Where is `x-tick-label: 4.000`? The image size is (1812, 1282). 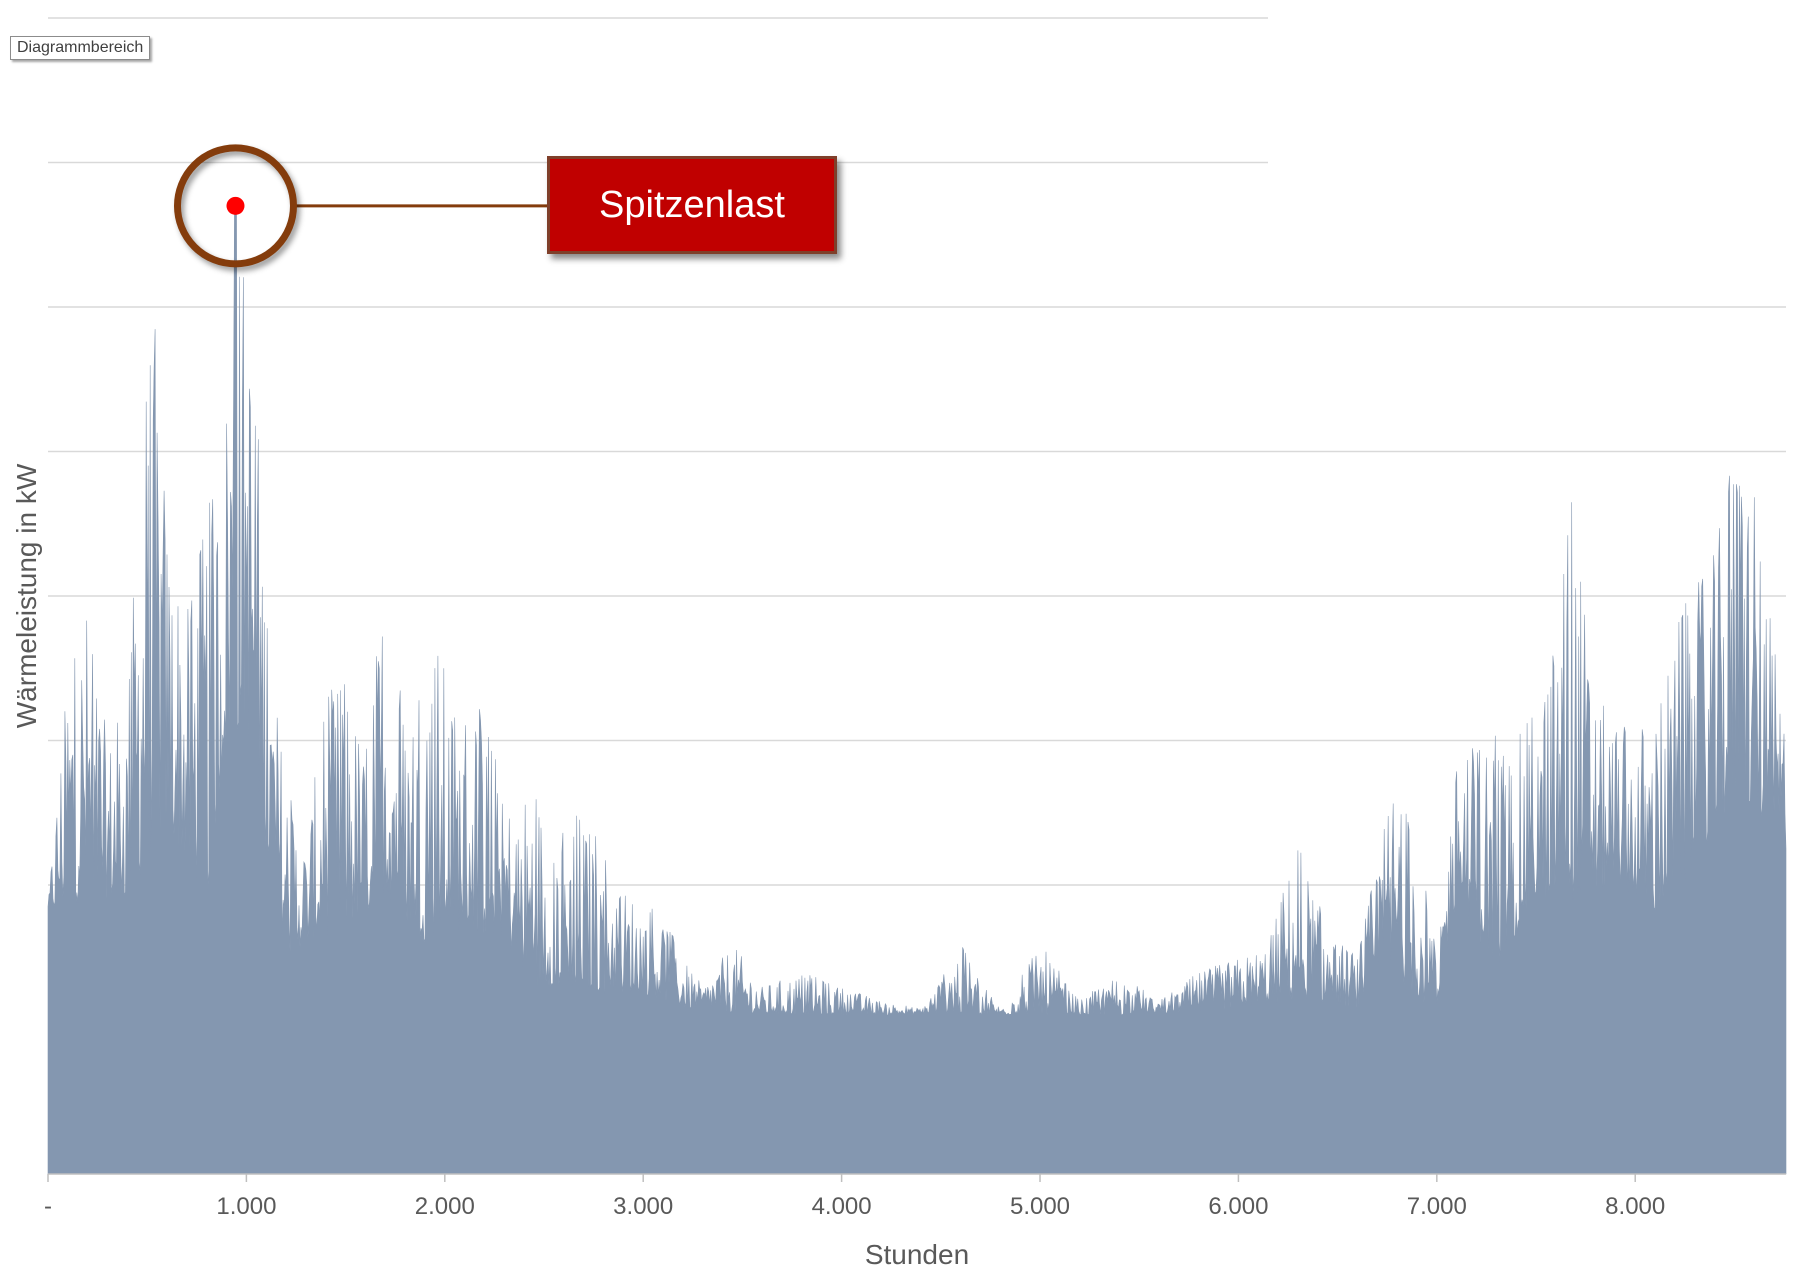
x-tick-label: 4.000 is located at coordinates (842, 1206).